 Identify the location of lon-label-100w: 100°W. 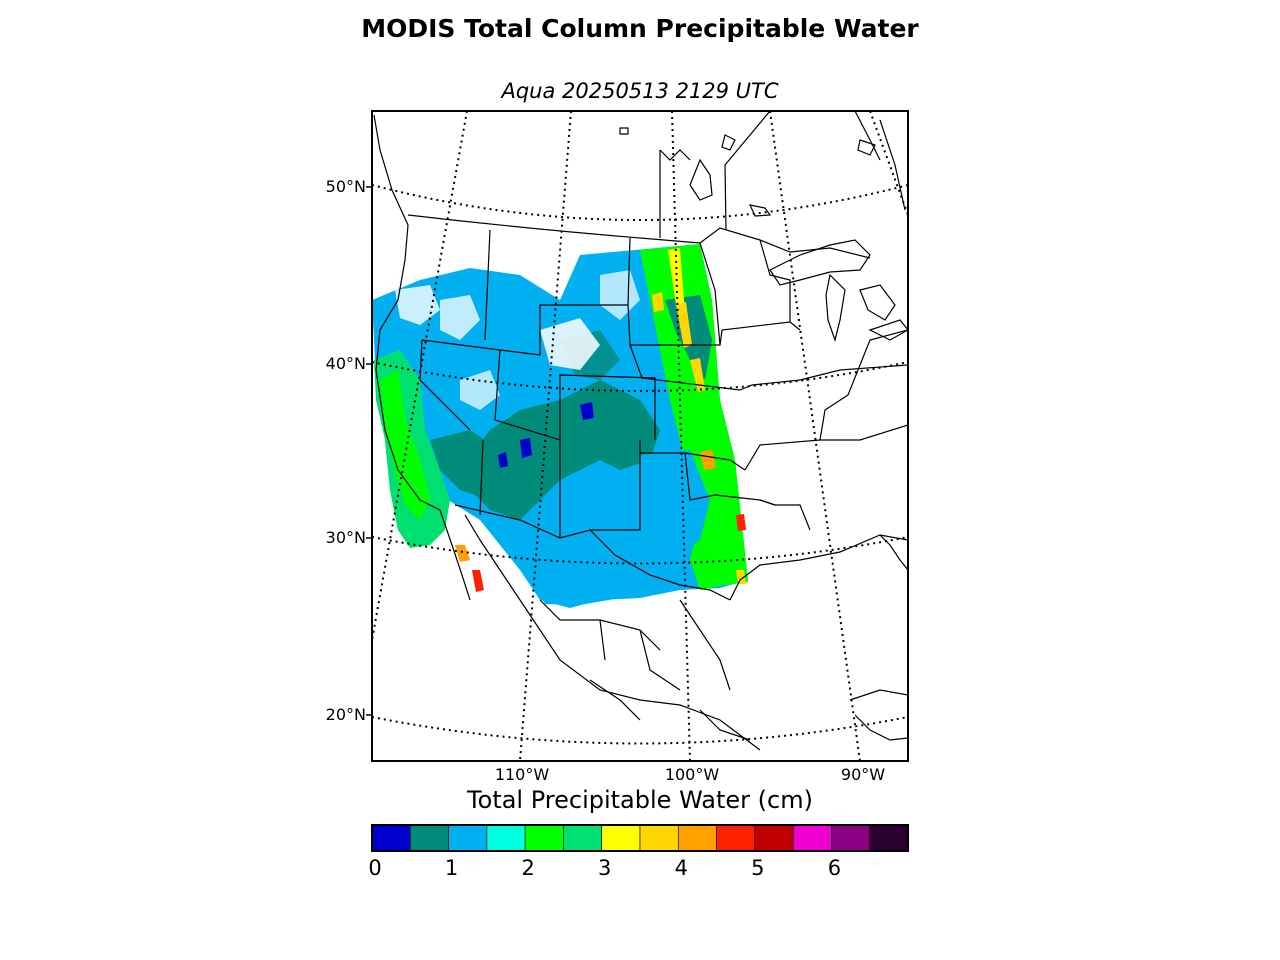
(692, 774).